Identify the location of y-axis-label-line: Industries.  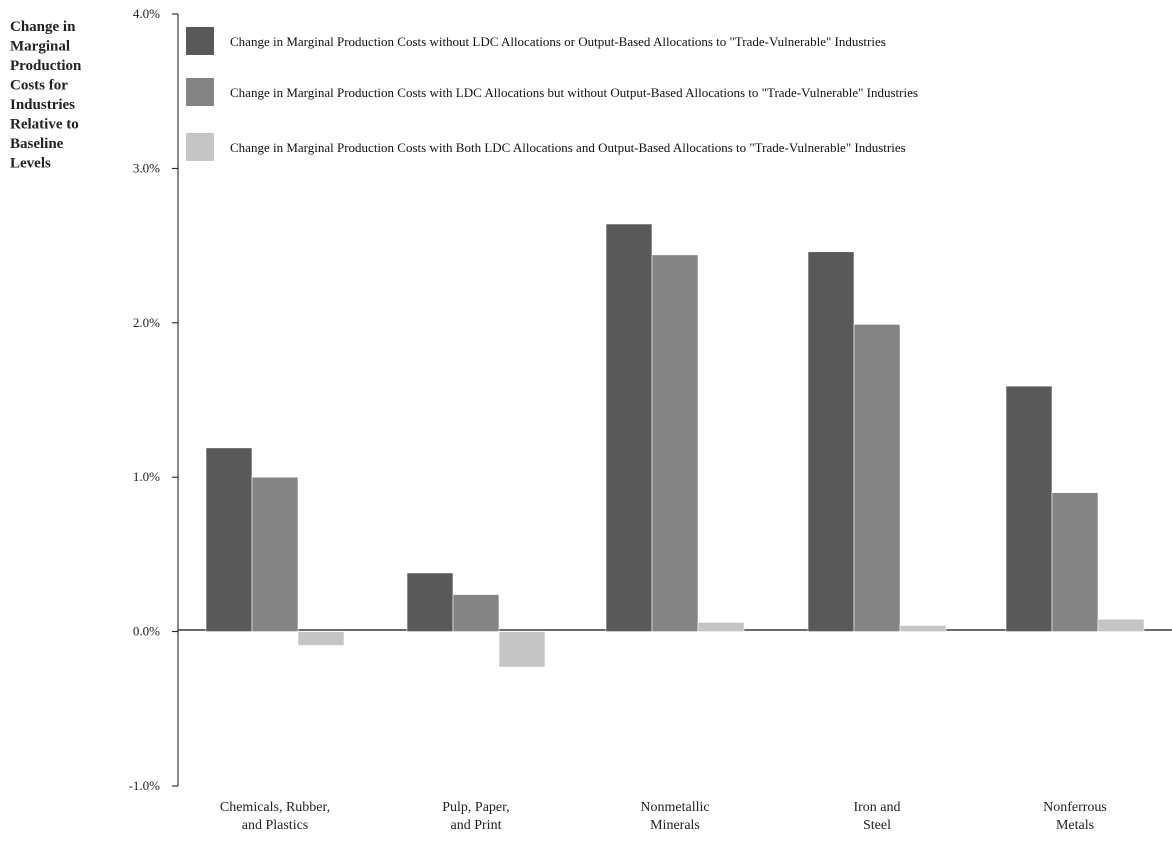
(42, 105).